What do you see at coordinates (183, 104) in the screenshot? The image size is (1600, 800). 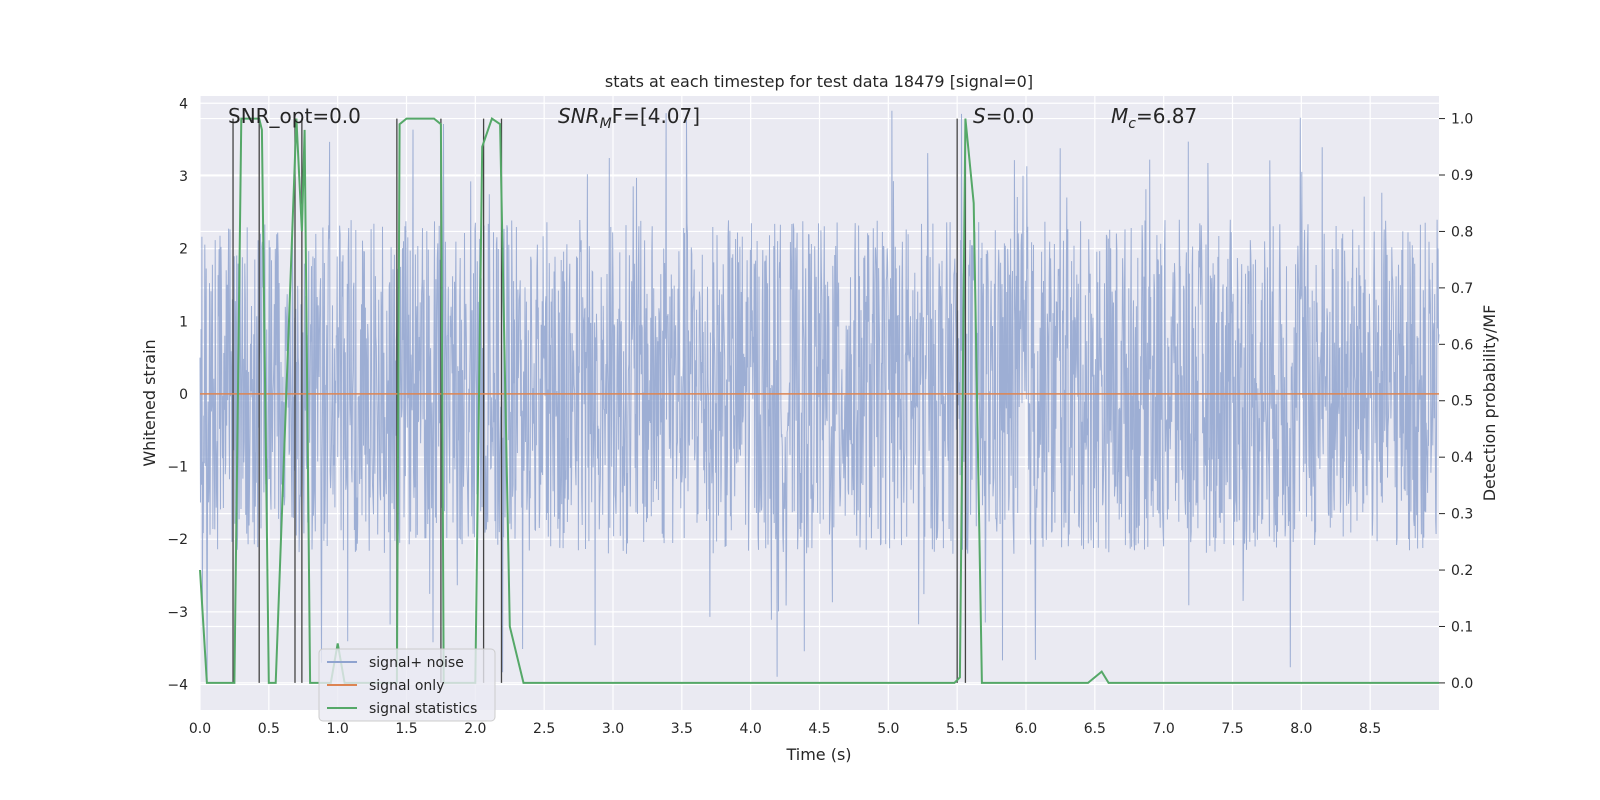 I see `y-tick-label: 4` at bounding box center [183, 104].